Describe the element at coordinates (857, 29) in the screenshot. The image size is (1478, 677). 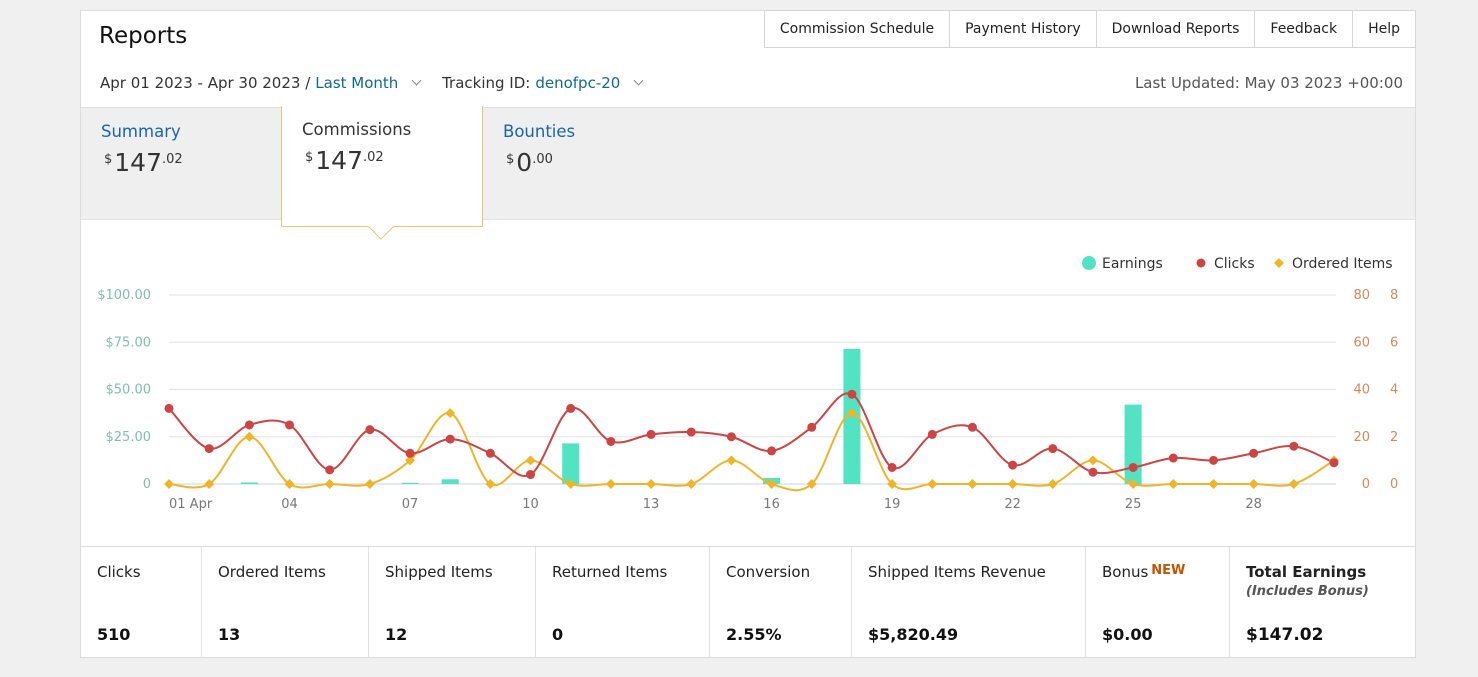
I see `commission-schedule-button: Commission Schedule` at that location.